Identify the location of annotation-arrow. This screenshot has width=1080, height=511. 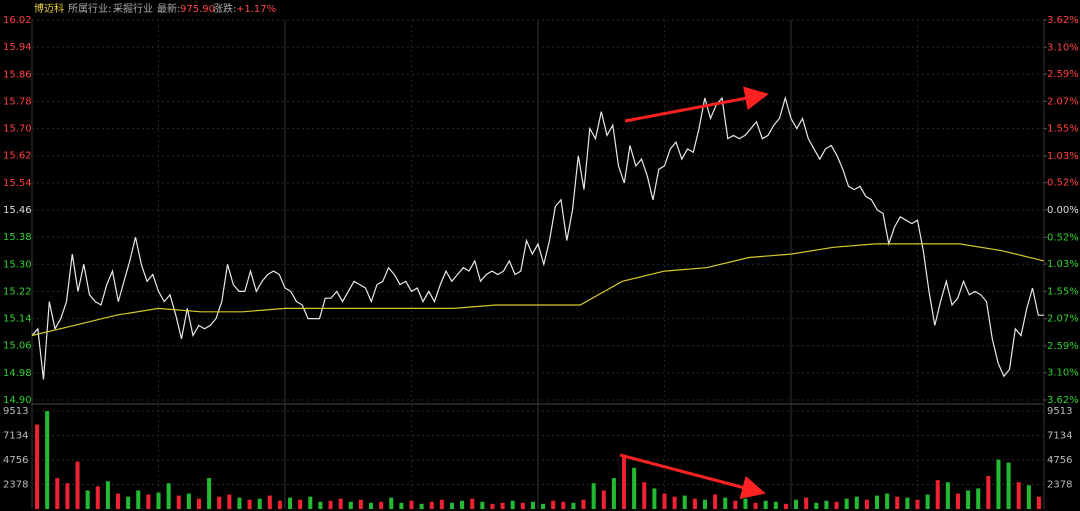
(696, 104).